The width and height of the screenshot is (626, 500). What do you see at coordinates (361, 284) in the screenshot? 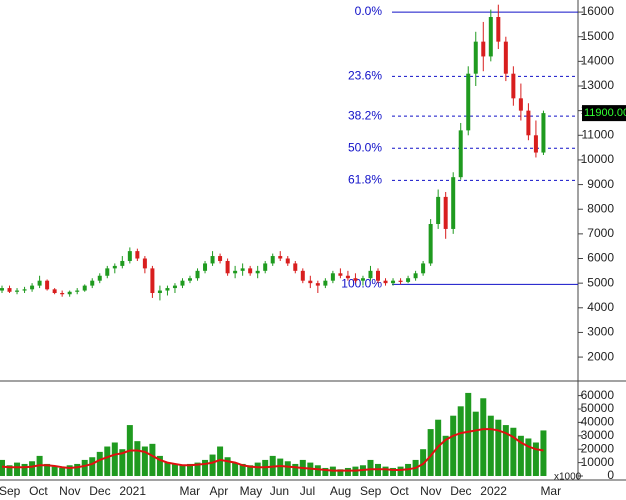
I see `fib-label: 100.0%` at bounding box center [361, 284].